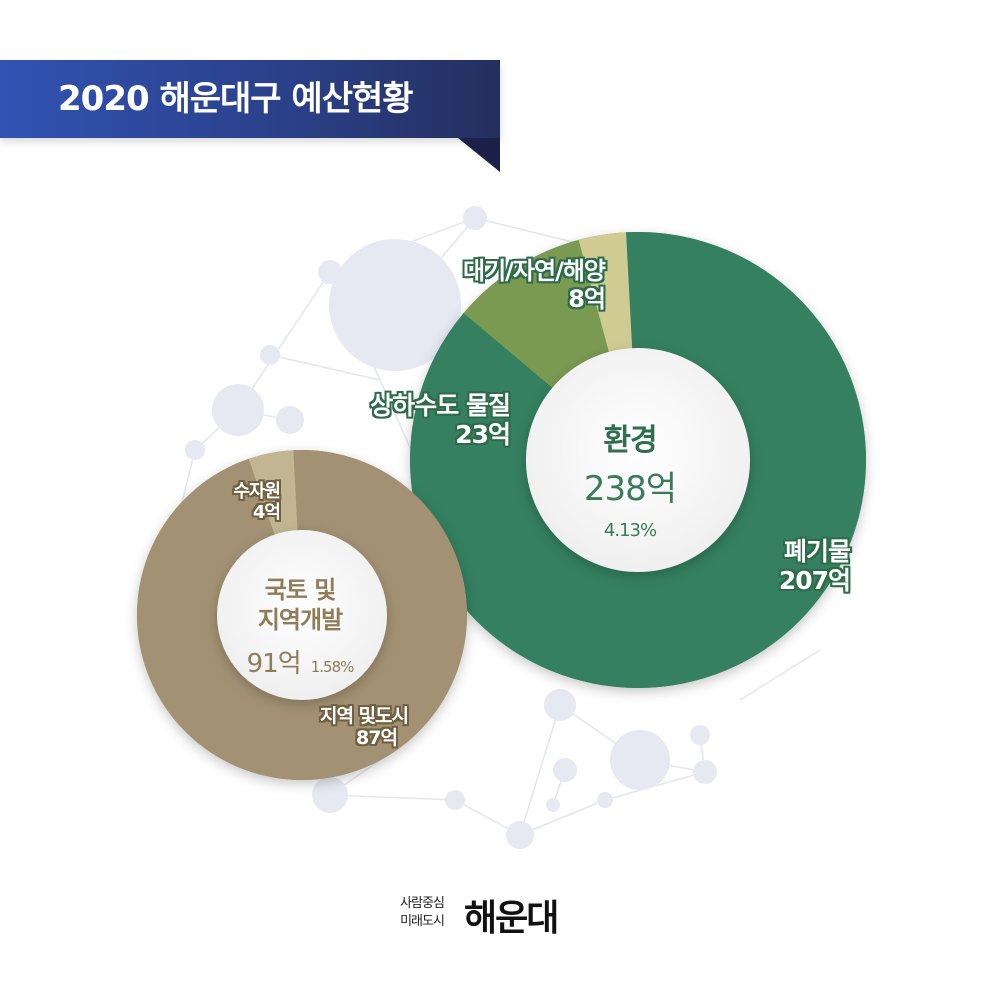 This screenshot has height=1000, width=1000. What do you see at coordinates (364, 716) in the screenshot?
I see `slice-label-name: 지역 및도시` at bounding box center [364, 716].